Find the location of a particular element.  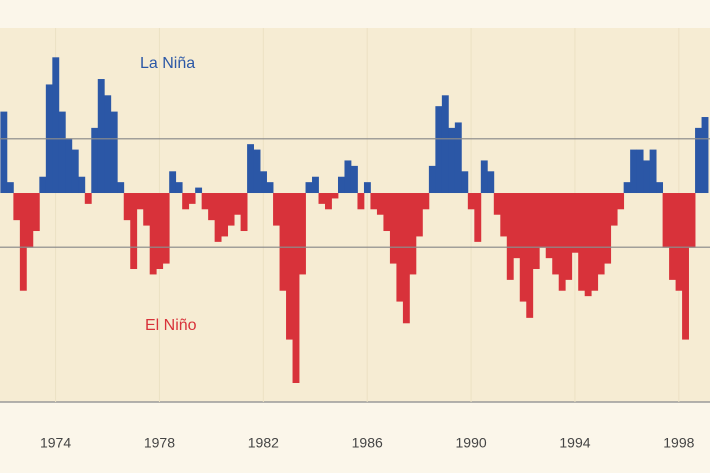

x-tick-label: 1978 is located at coordinates (159, 443).